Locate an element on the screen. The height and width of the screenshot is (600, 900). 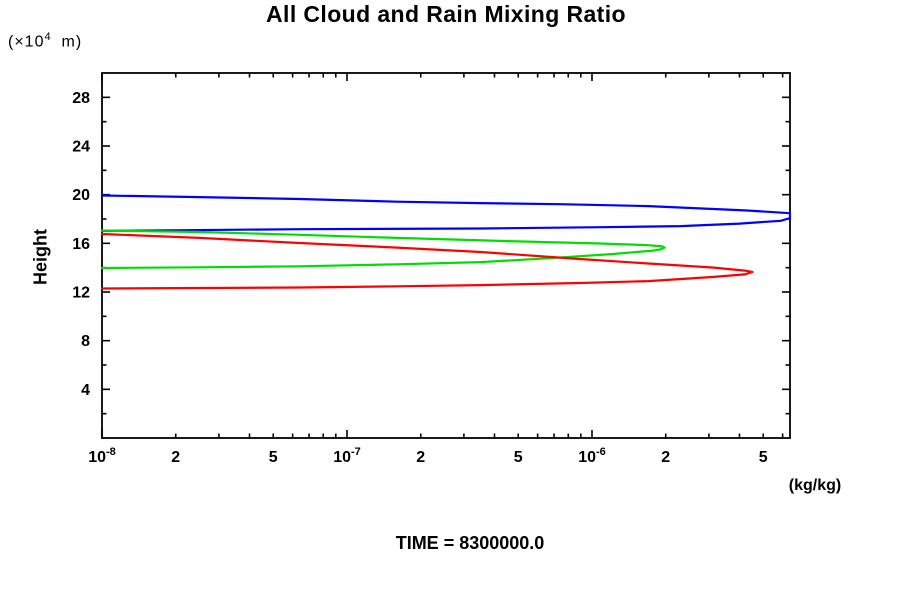
y-unit-suffix: m) is located at coordinates (66, 42).